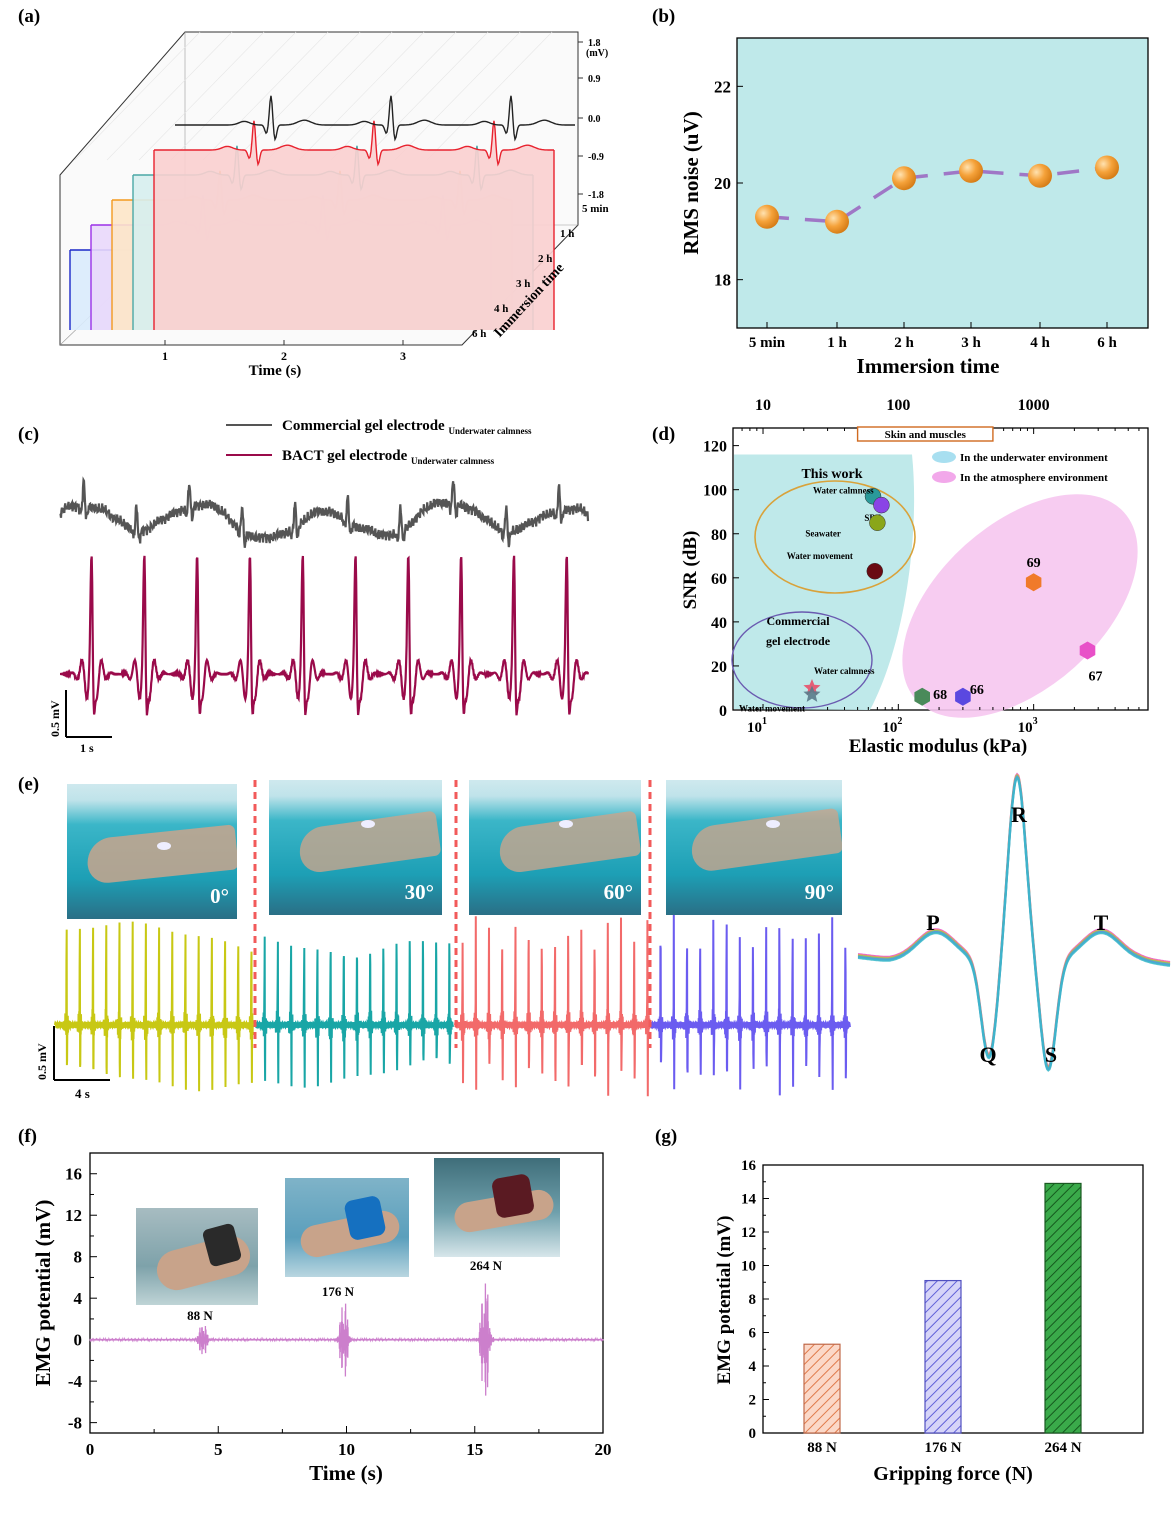 The width and height of the screenshot is (1171, 1521). I want to click on e-wave-r: R, so click(1019, 814).